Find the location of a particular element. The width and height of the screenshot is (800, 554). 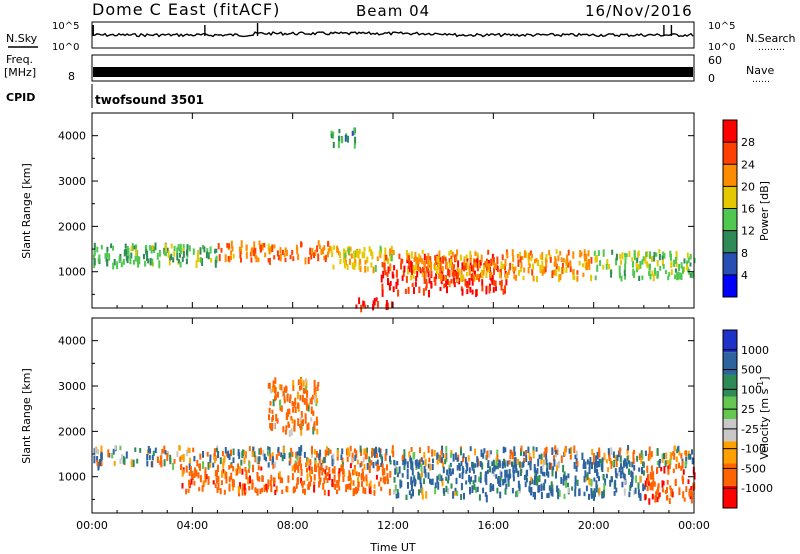

station-title: Dome C East (fitACF) is located at coordinates (186, 9).